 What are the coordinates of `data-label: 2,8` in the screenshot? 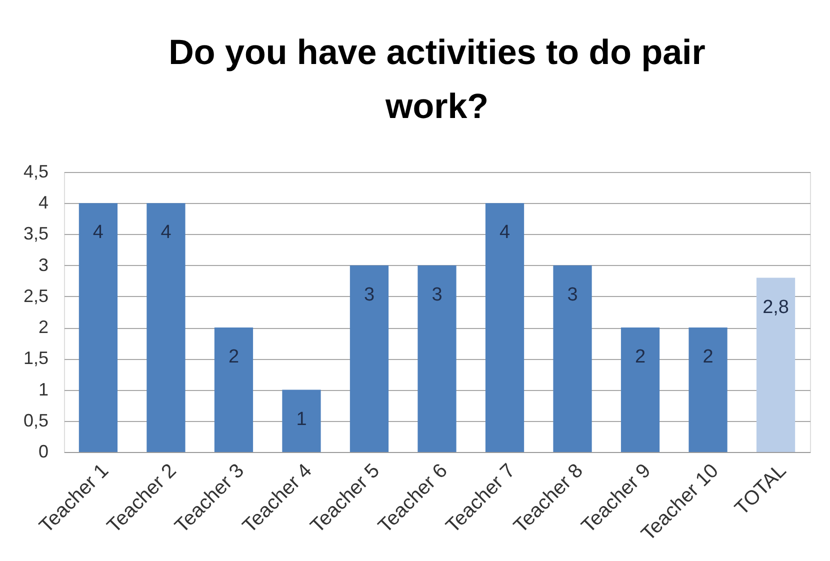 It's located at (775, 307).